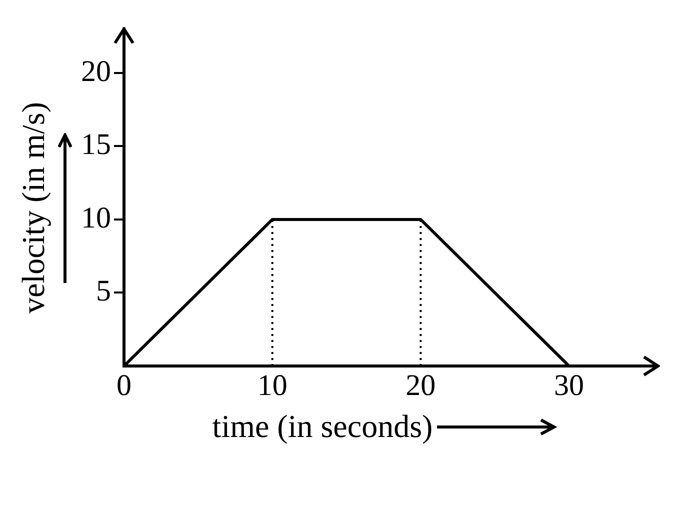 This screenshot has width=699, height=511. I want to click on y-tick-label: 10, so click(96, 217).